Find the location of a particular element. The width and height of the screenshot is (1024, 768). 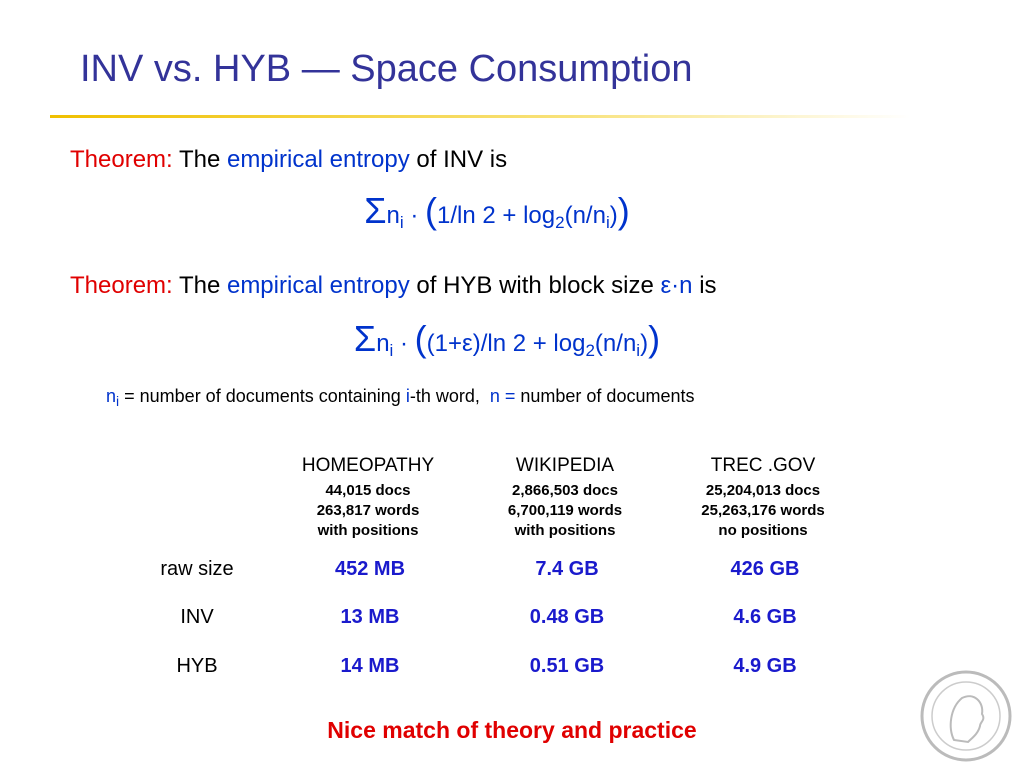

text: of INV is is located at coordinates (462, 159).